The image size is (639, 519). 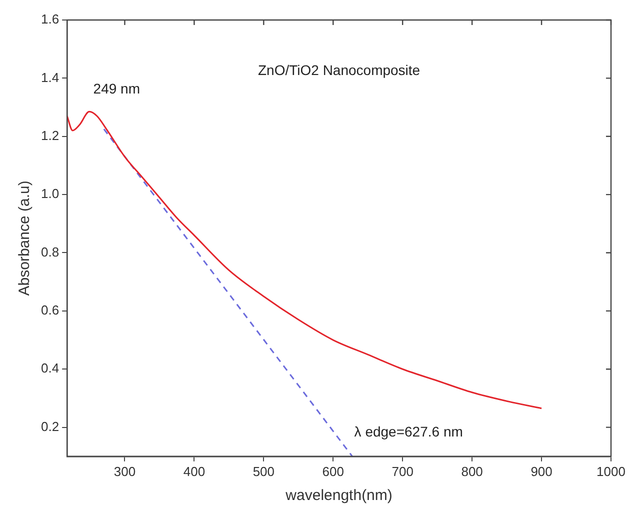 What do you see at coordinates (50, 19) in the screenshot?
I see `y-tick-label: 1.6` at bounding box center [50, 19].